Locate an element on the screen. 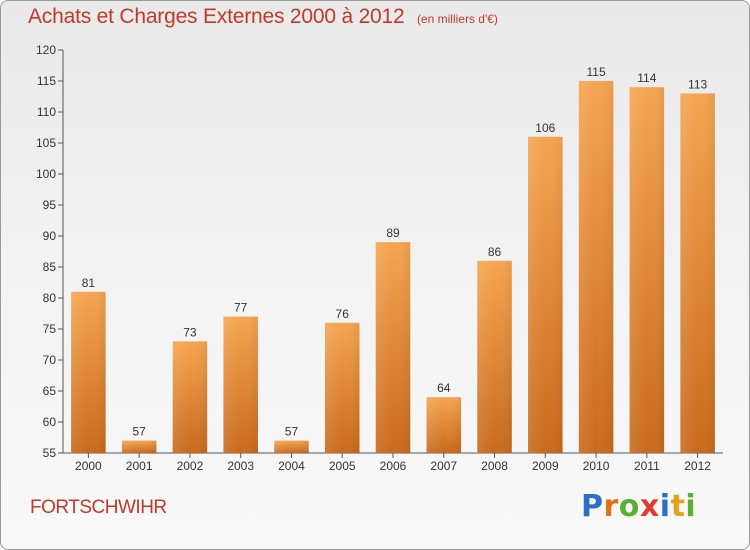 The height and width of the screenshot is (550, 750). bar-shine-2007 is located at coordinates (444, 425).